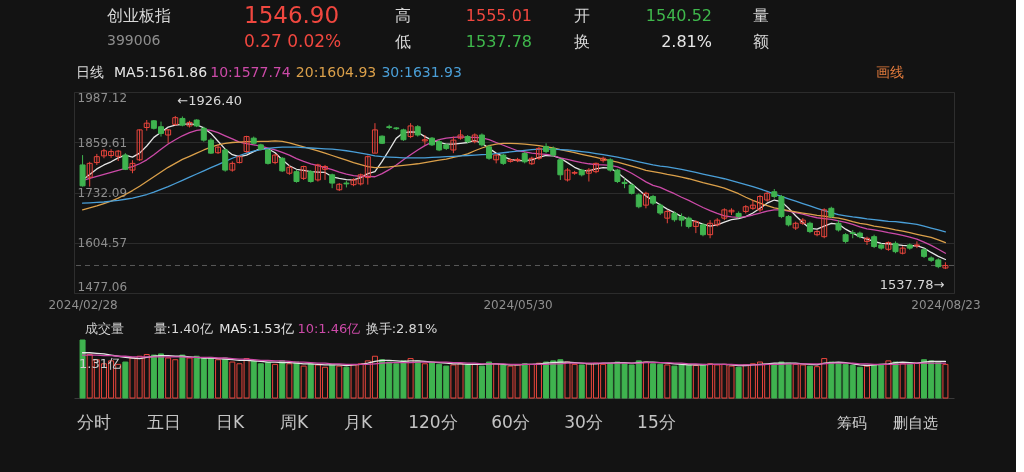  Describe the element at coordinates (250, 72) in the screenshot. I see `text: 10:1577.74` at that location.